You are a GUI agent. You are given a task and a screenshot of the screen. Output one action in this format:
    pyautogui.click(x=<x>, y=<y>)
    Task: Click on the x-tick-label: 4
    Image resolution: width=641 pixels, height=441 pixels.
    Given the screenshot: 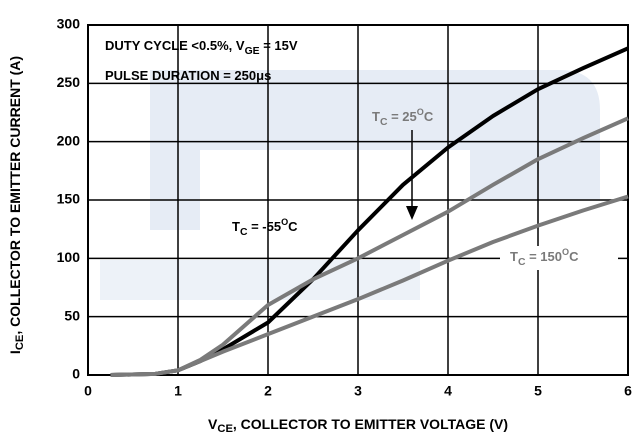 What is the action you would take?
    pyautogui.click(x=448, y=391)
    